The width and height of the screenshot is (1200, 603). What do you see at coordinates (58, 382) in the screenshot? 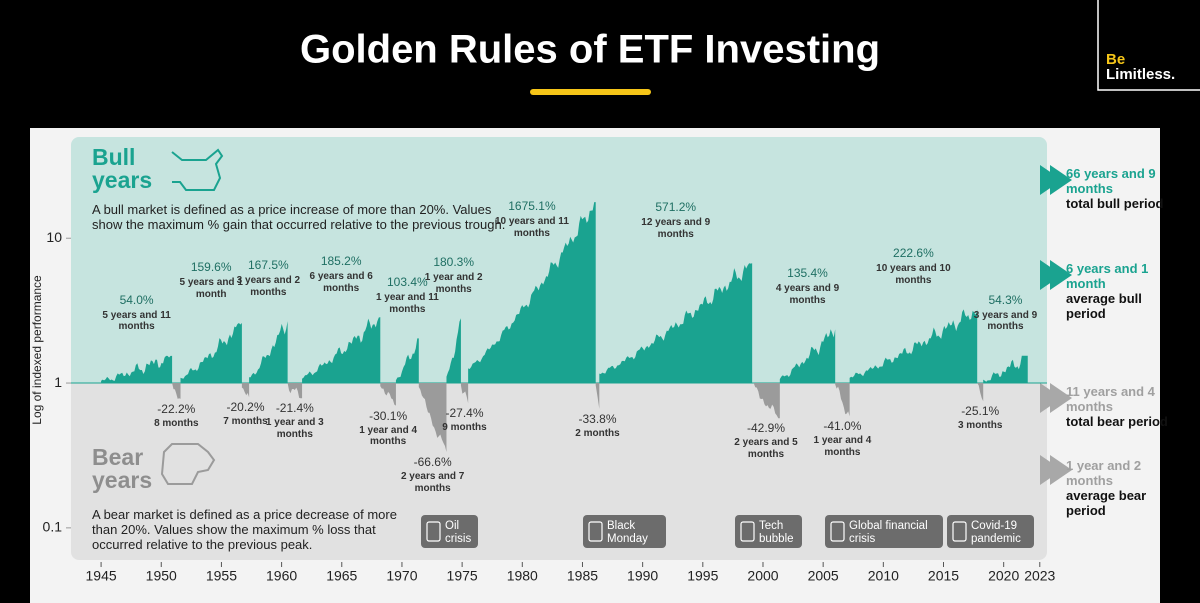
I see `y-tick-label: 1` at bounding box center [58, 382].